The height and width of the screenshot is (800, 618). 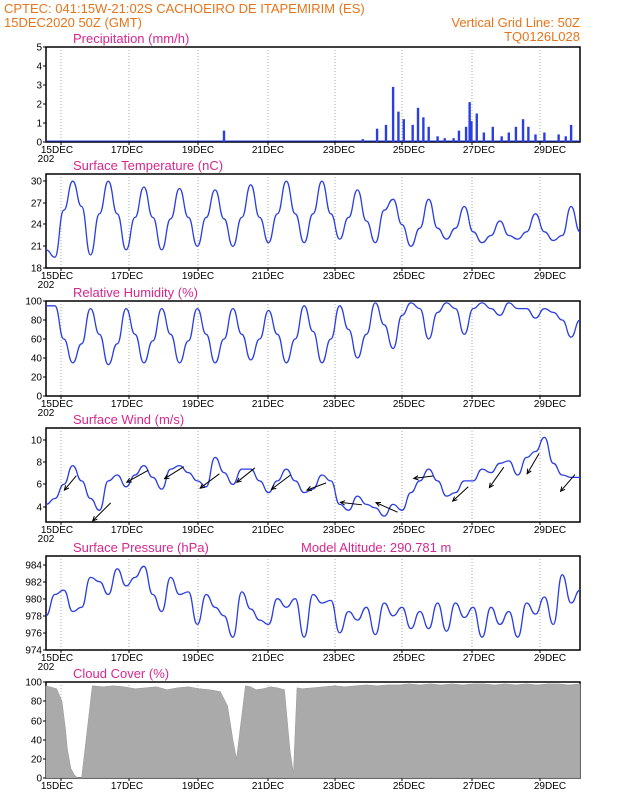 What do you see at coordinates (515, 22) in the screenshot?
I see `header-grid-line: Vertical Grid Line: 50Z` at bounding box center [515, 22].